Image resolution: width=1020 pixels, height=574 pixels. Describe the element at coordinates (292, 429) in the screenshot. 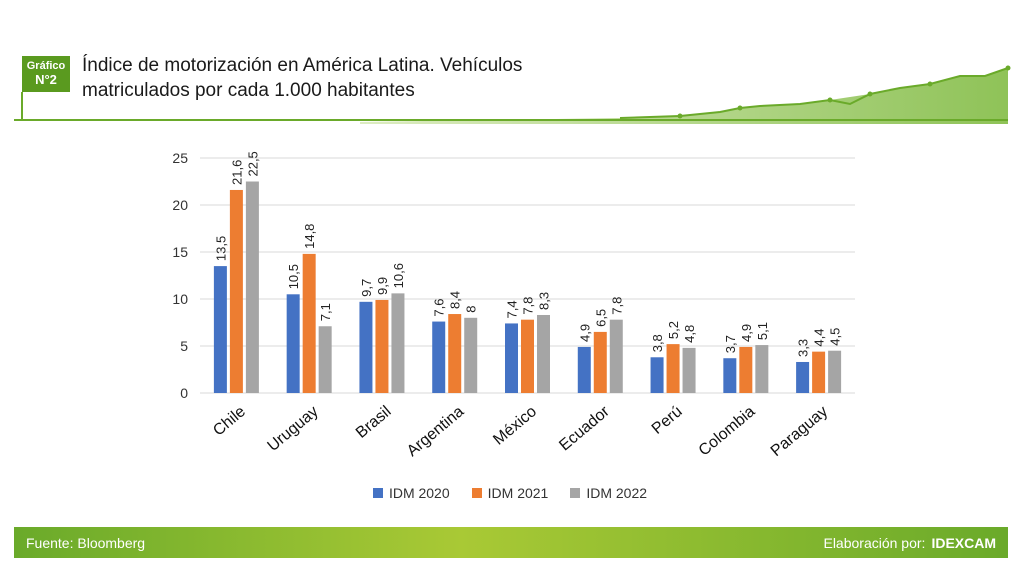

I see `x-tick-label: Uruguay` at that location.